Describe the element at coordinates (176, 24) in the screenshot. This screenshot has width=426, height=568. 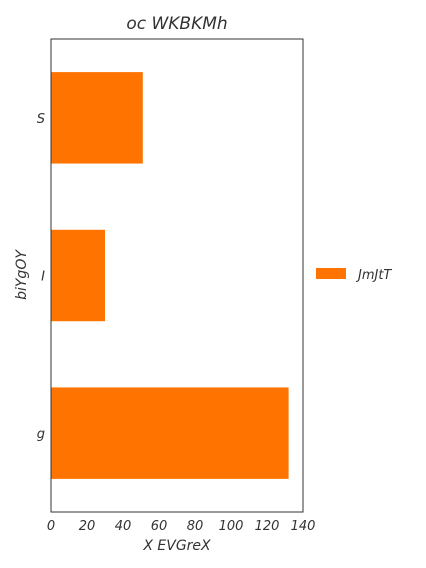
I see `chart-title: oc WKBKMh` at that location.